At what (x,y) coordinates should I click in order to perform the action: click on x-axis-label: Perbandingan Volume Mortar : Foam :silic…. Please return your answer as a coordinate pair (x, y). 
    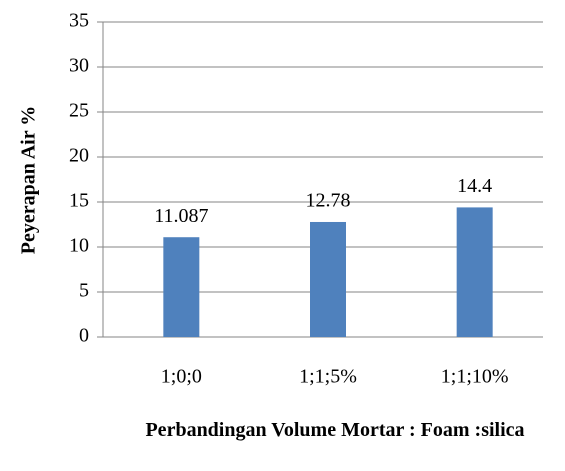
    Looking at the image, I should click on (335, 430).